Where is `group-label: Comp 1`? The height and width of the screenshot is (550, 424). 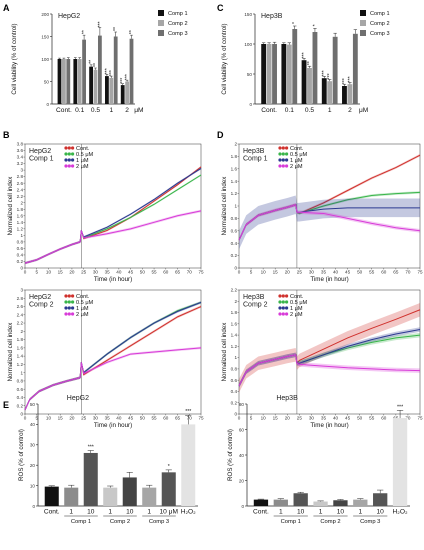
group-label: Comp 1 is located at coordinates (291, 522).